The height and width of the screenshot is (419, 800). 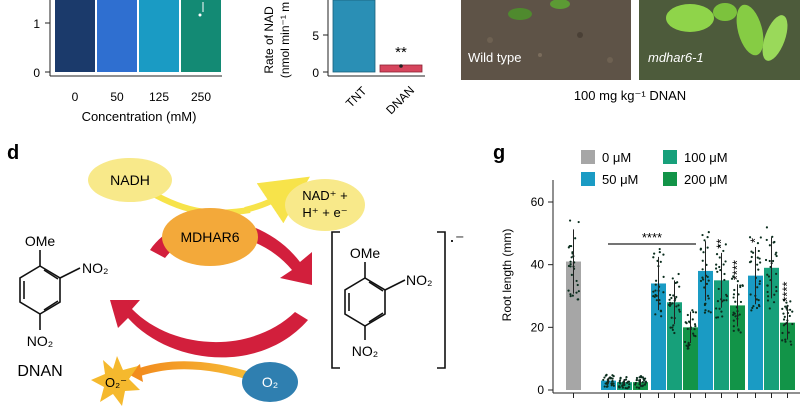 What do you see at coordinates (616, 157) in the screenshot?
I see `legend-label-0: 0 μM` at bounding box center [616, 157].